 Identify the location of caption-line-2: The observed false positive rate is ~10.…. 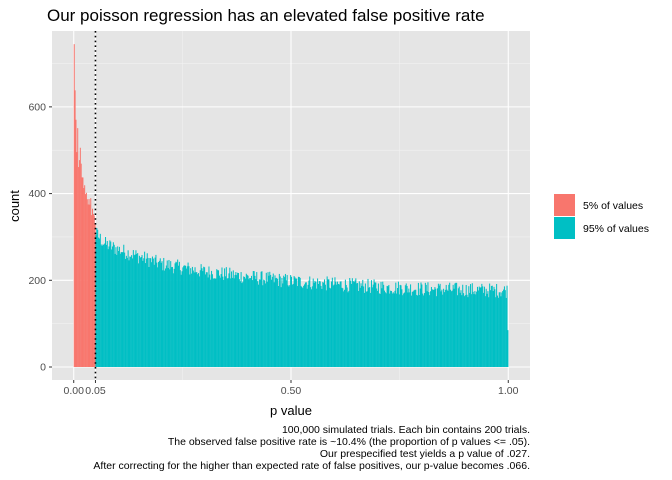
(349, 442).